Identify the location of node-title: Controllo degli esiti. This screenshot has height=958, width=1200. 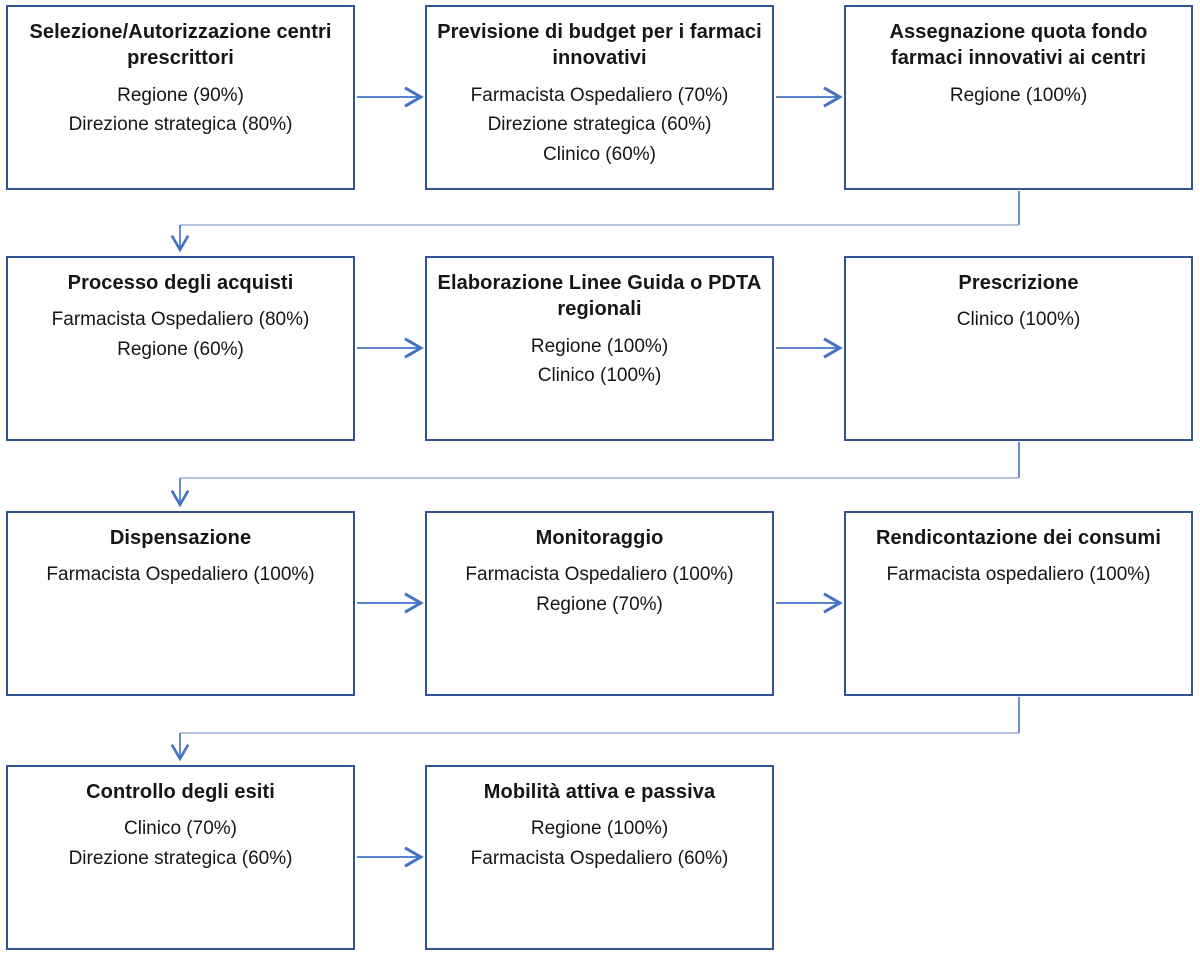
(180, 792).